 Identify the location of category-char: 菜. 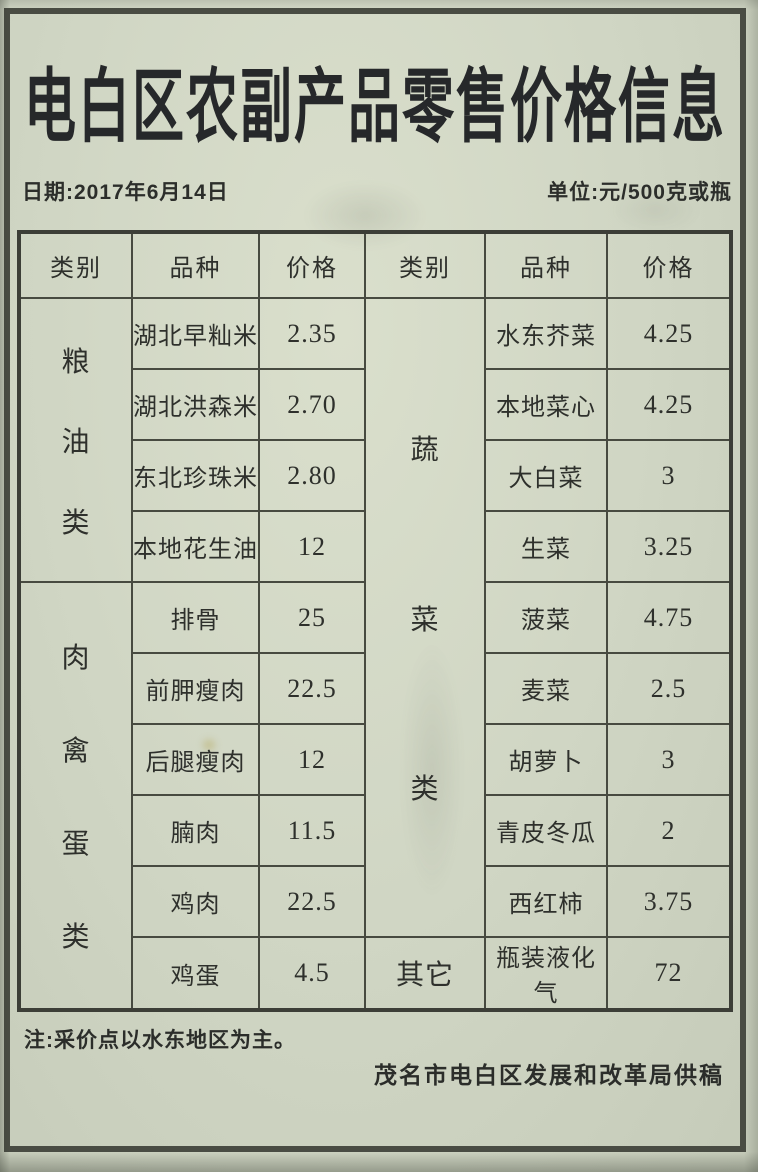
(425, 619).